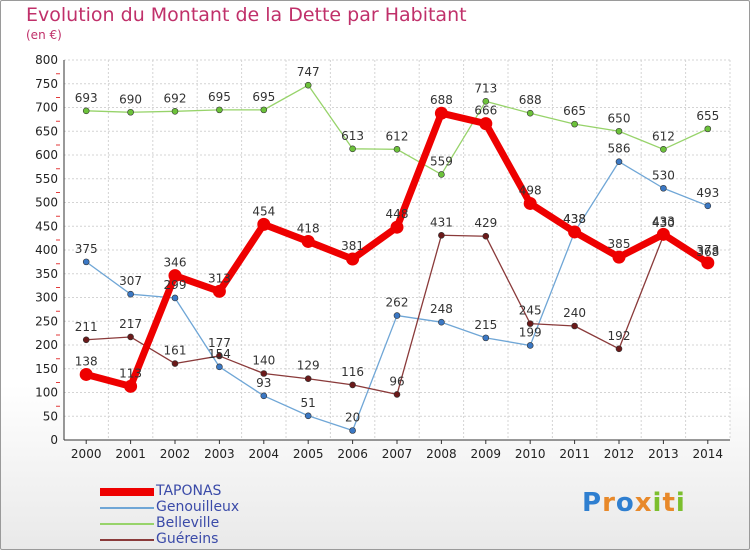 The height and width of the screenshot is (550, 750). Describe the element at coordinates (219, 454) in the screenshot. I see `x-tick-label: 2003` at that location.